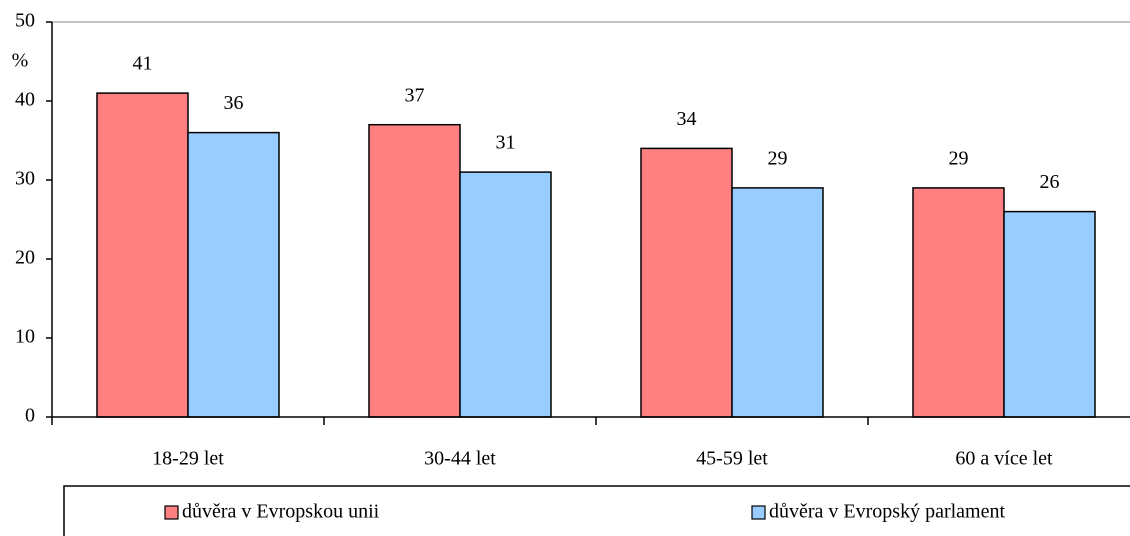 Image resolution: width=1130 pixels, height=536 pixels. Describe the element at coordinates (596, 510) in the screenshot. I see `legend-box` at that location.